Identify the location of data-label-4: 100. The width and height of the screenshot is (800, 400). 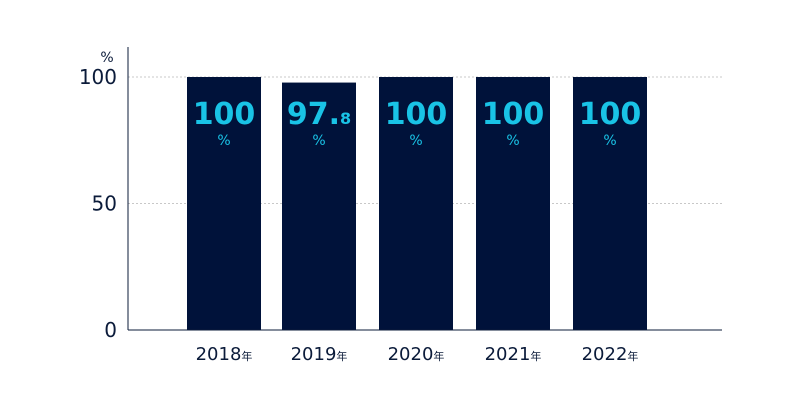
(610, 114).